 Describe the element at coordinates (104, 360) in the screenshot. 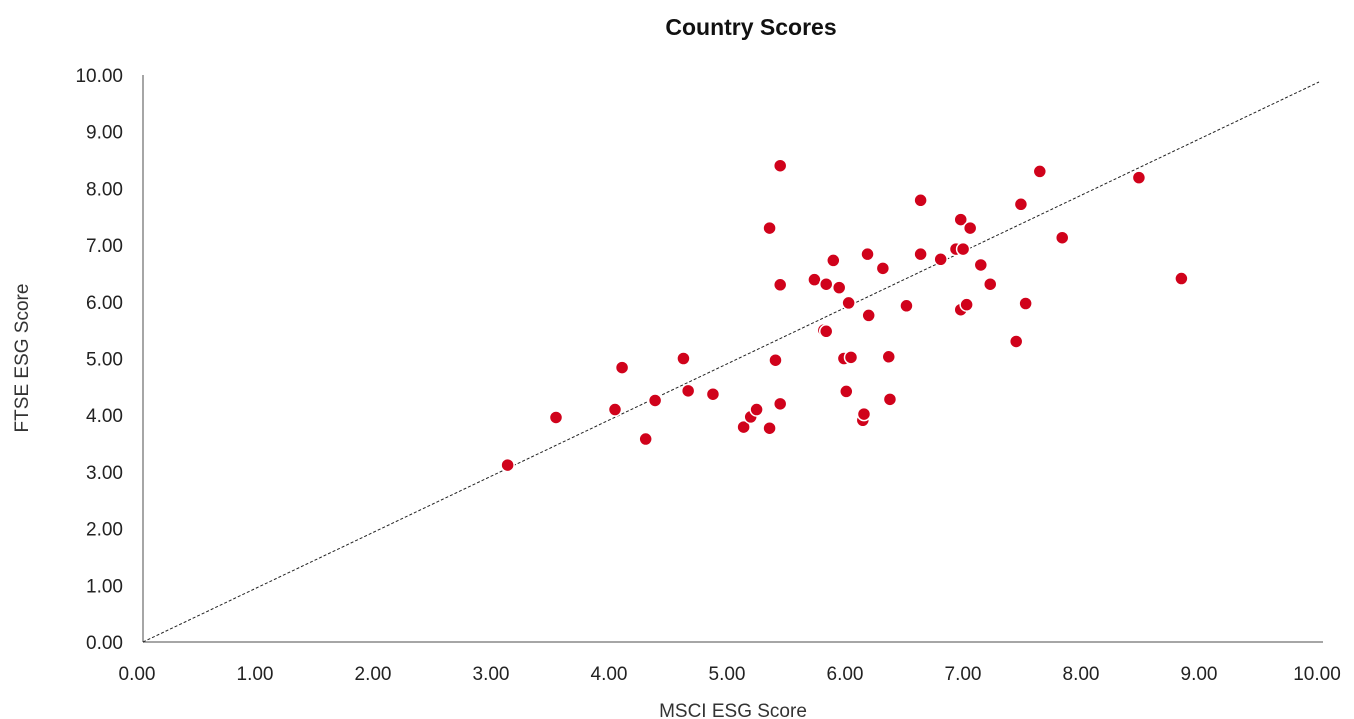

I see `y-tick-label: 5.00` at that location.